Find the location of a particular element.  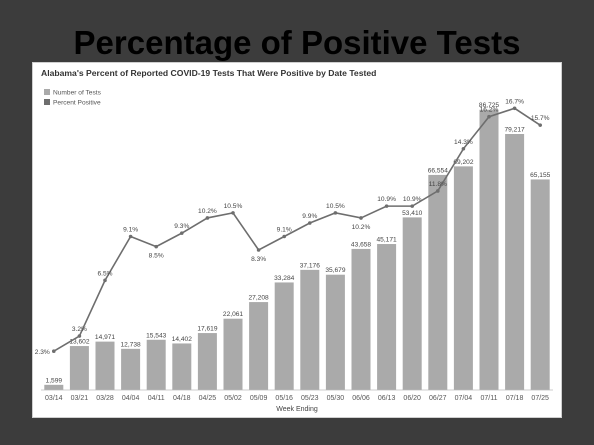

line-label: 15.7% is located at coordinates (540, 118).